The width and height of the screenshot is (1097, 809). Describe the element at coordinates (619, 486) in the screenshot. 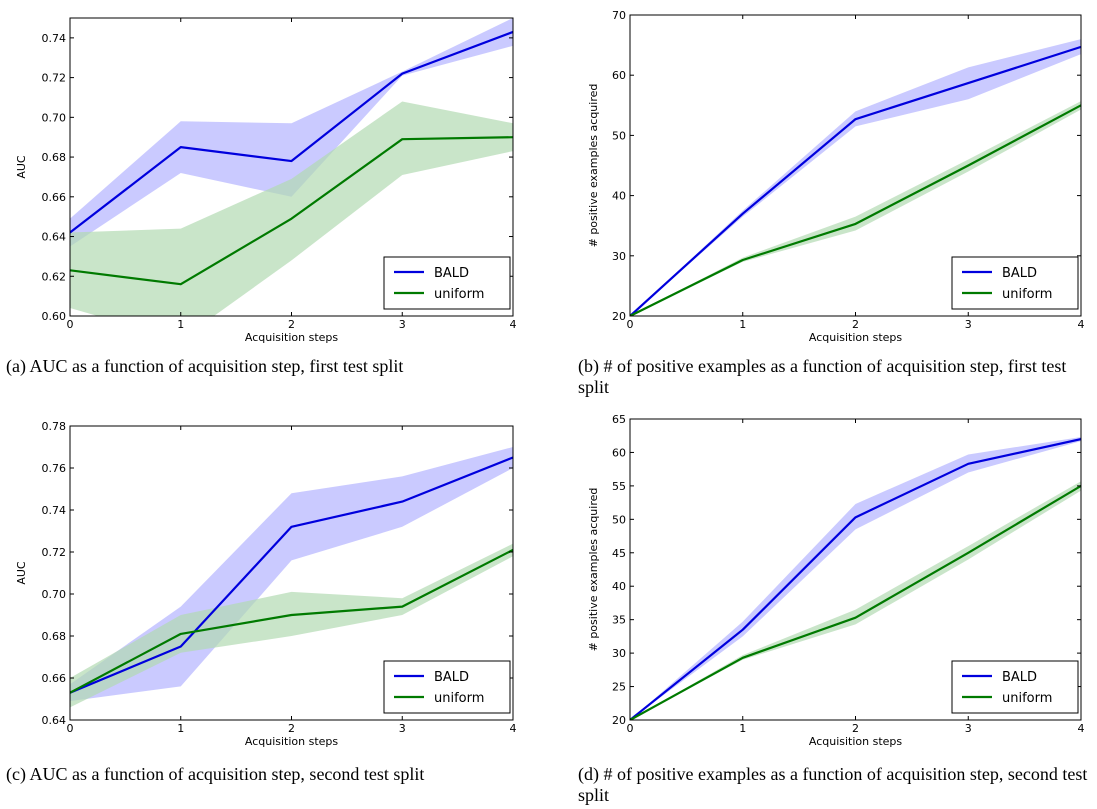

I see `y-tick-label: 55` at that location.